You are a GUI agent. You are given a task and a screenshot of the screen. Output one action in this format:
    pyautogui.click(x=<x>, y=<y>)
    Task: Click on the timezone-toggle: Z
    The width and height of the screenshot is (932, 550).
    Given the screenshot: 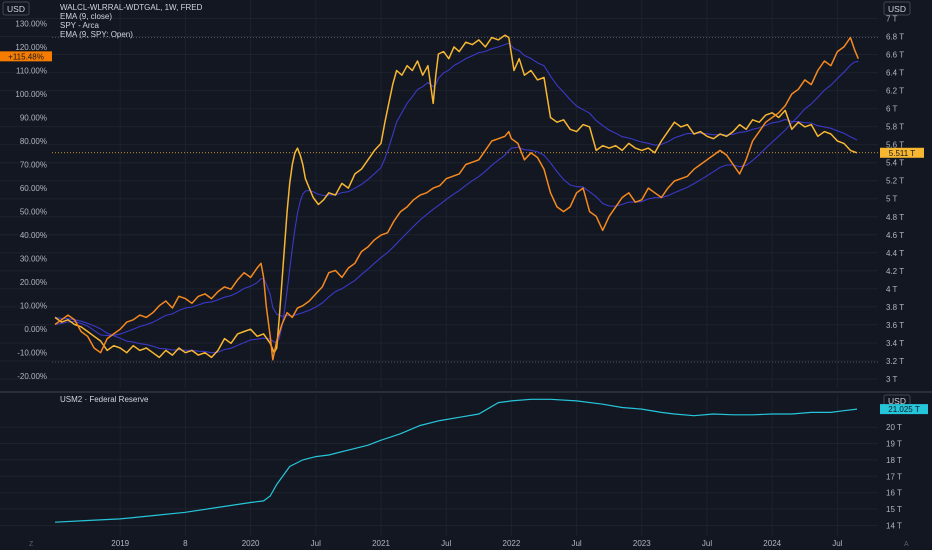 What is the action you would take?
    pyautogui.click(x=31, y=544)
    